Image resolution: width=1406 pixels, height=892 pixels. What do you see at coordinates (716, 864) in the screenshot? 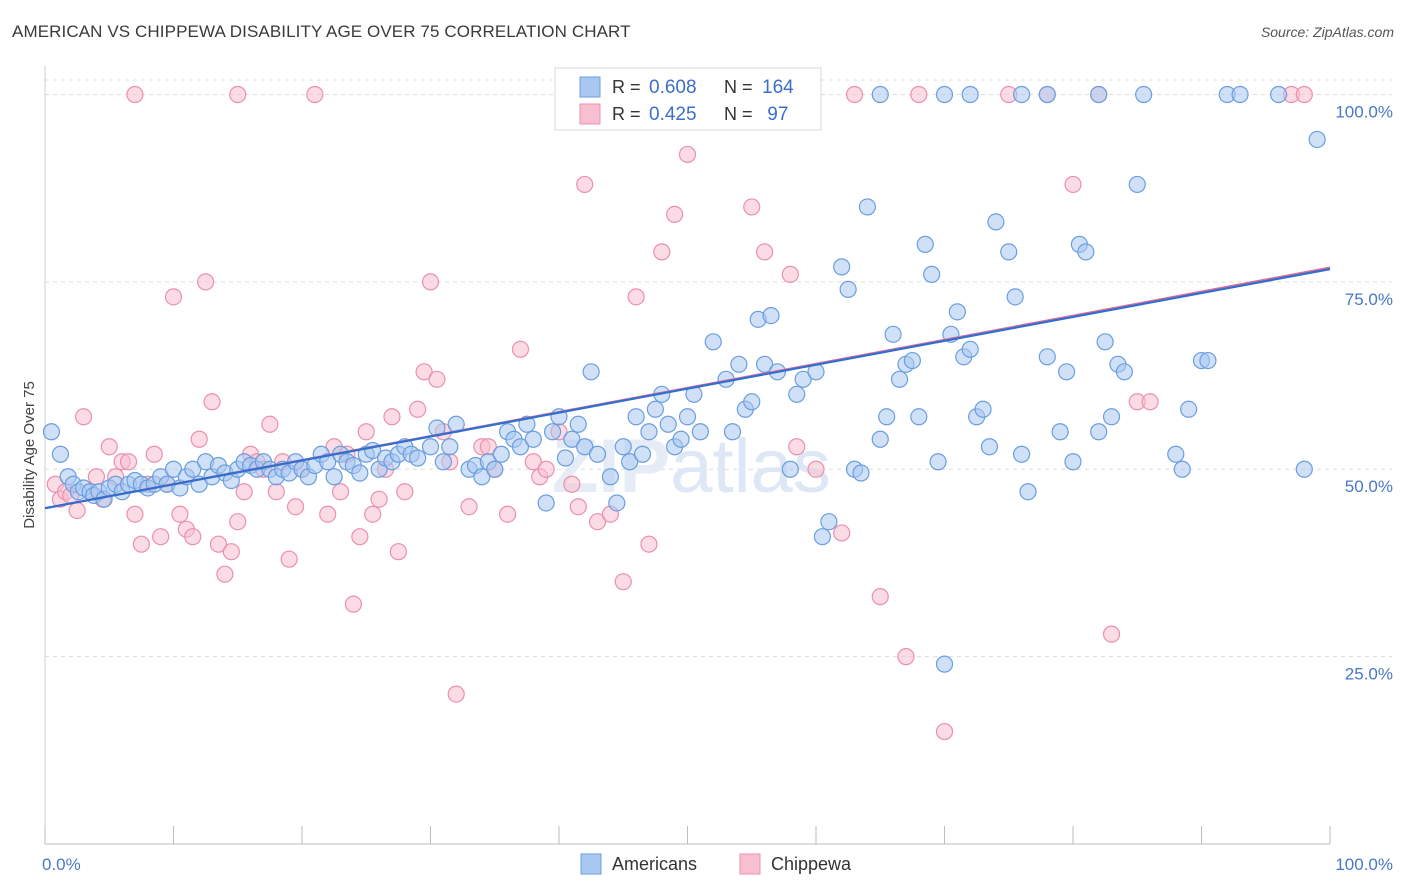
I see `bottom-legend: Americans Chippewa` at bounding box center [716, 864].